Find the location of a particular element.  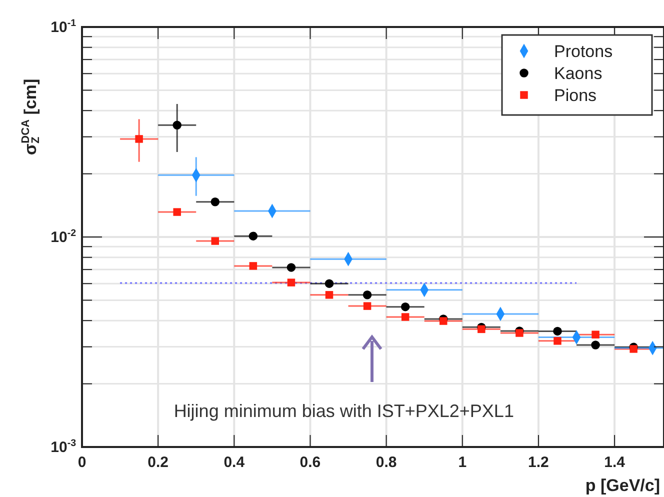

x-tick-label: 0.4 is located at coordinates (235, 462).